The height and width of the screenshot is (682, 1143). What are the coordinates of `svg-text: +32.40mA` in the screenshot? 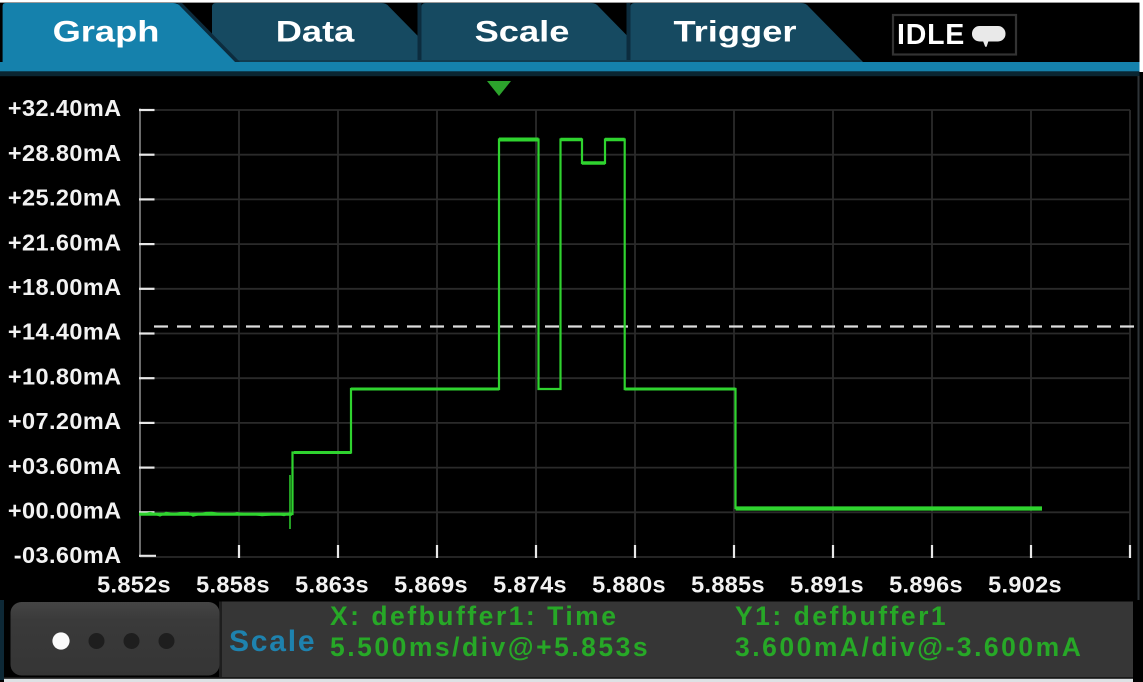 It's located at (65, 108).